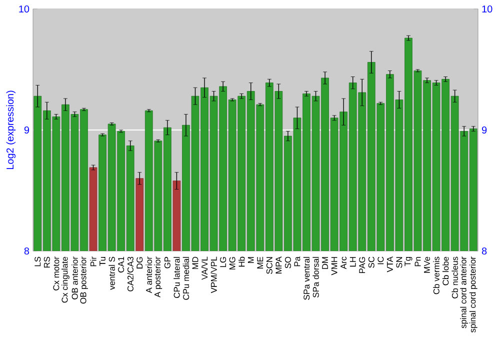 The width and height of the screenshot is (500, 350). Describe the element at coordinates (93, 261) in the screenshot. I see `x-tick-label: Pir` at that location.